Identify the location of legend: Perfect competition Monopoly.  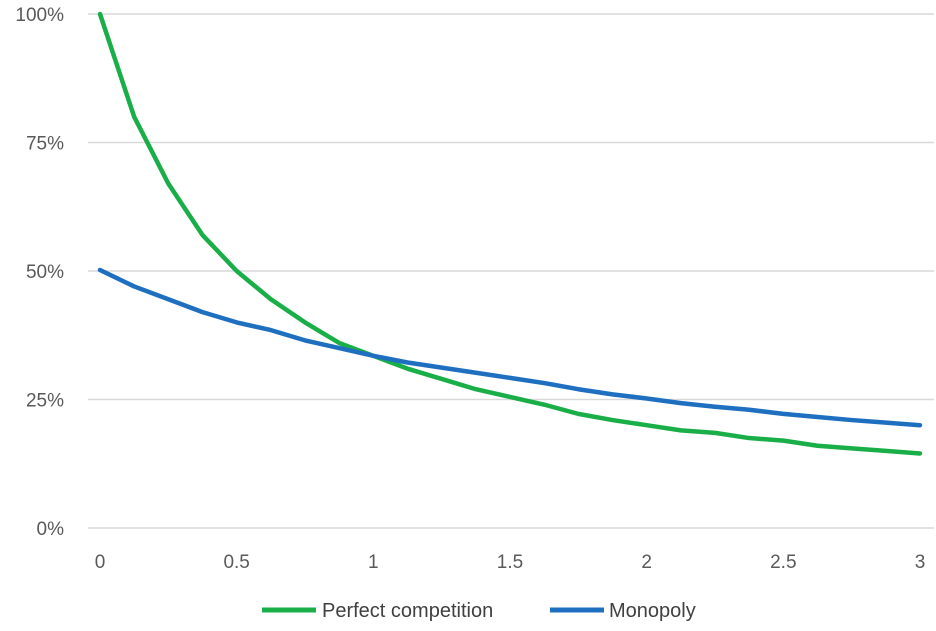
(479, 611).